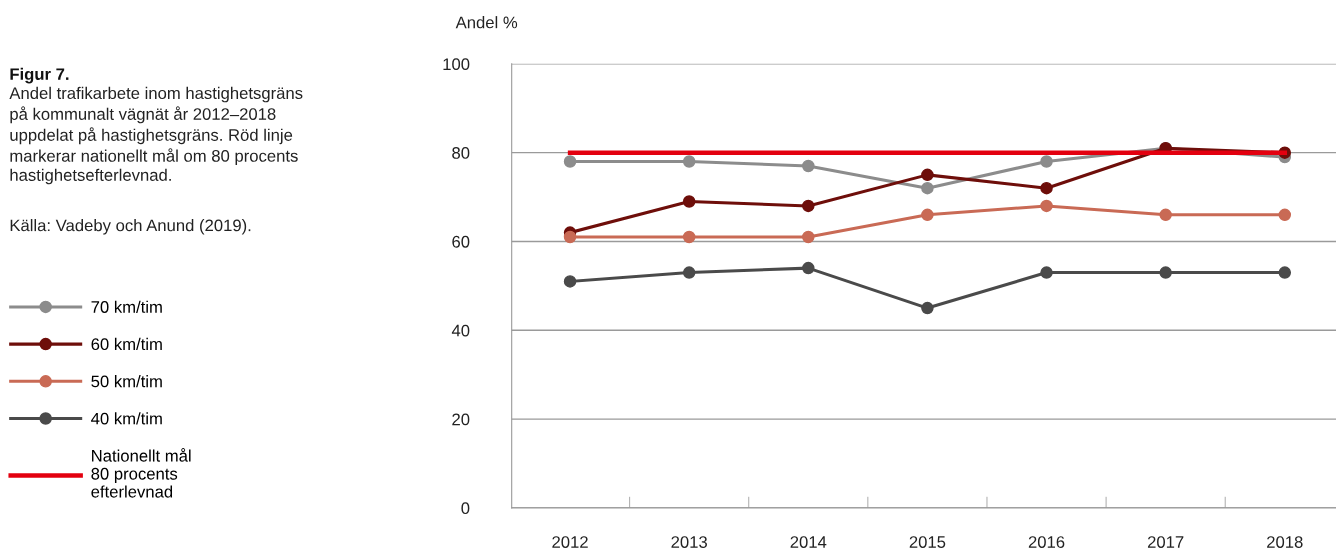 This screenshot has width=1336, height=560. What do you see at coordinates (461, 419) in the screenshot?
I see `y-tick-label: 20` at bounding box center [461, 419].